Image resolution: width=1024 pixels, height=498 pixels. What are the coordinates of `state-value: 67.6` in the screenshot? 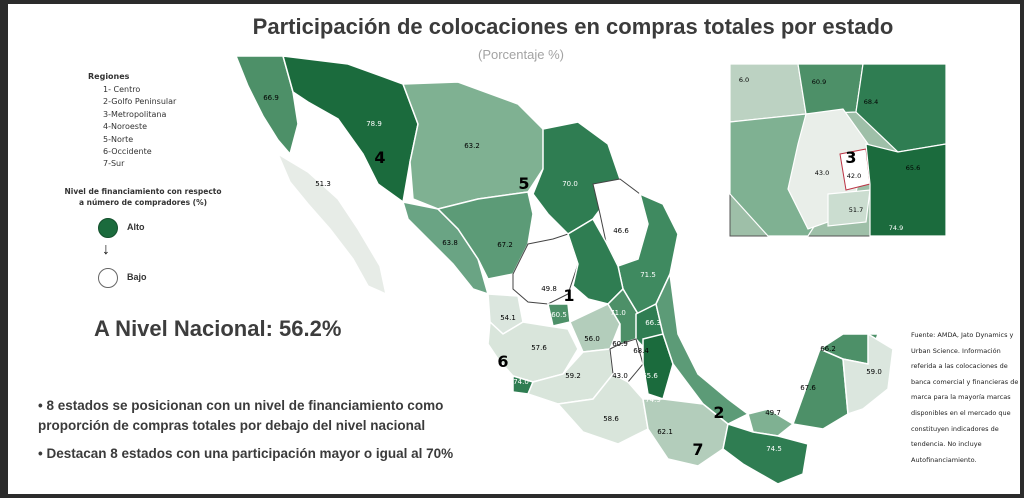 It's located at (808, 388).